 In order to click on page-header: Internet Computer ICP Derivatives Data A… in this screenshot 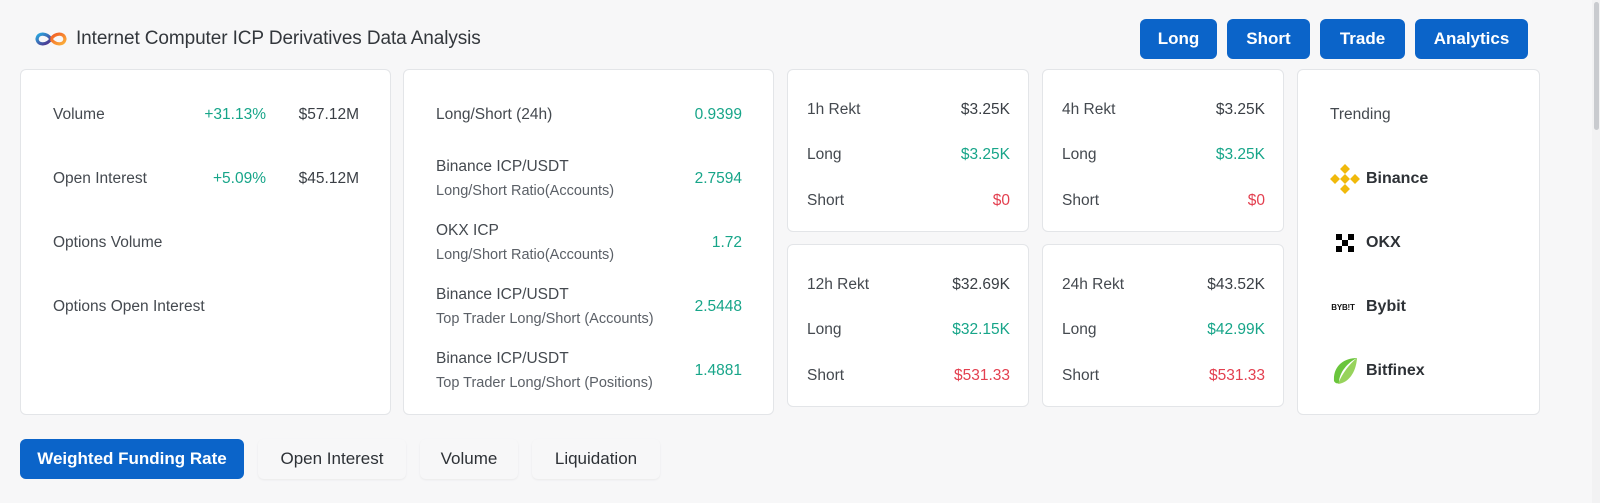, I will do `click(800, 35)`.